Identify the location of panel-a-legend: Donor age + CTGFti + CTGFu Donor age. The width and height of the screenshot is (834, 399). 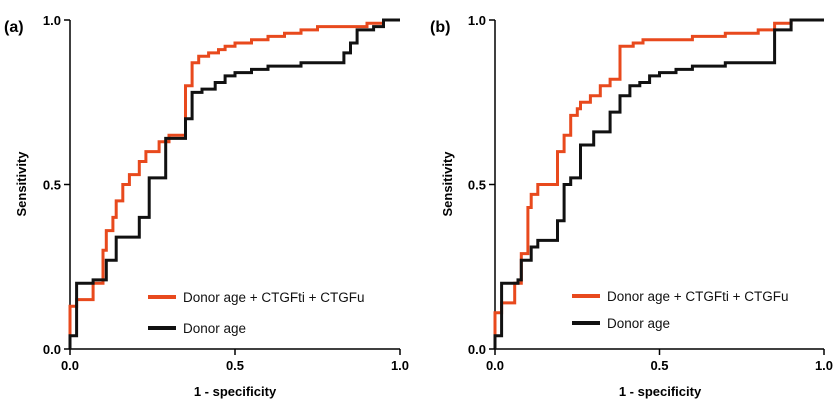
(256, 313).